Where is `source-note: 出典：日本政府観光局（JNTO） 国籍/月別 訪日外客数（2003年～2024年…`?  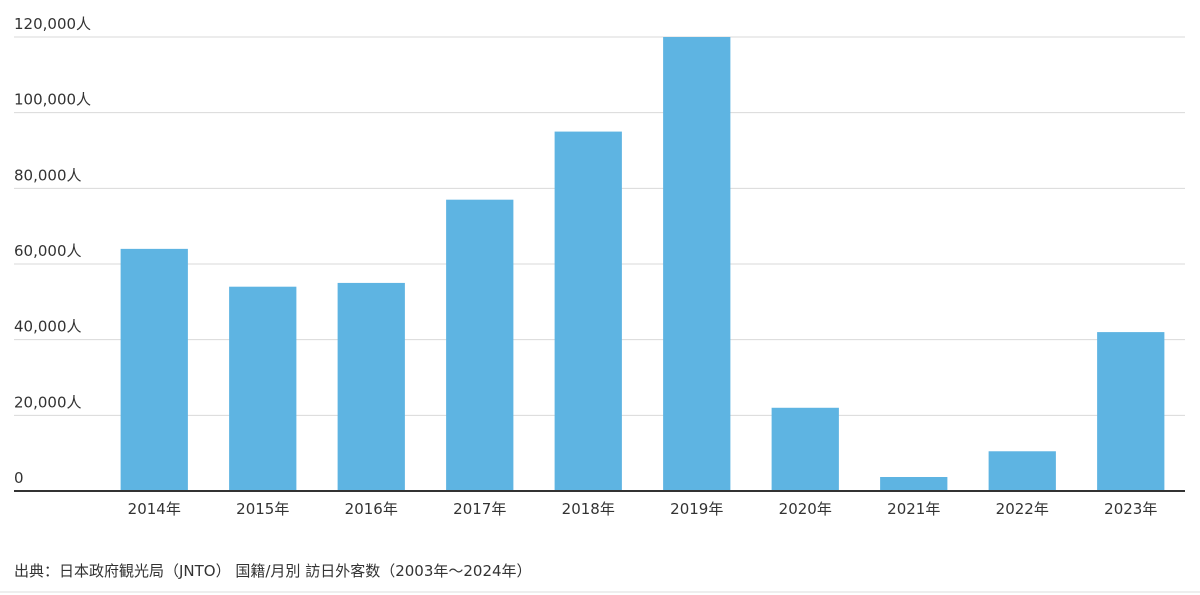 source-note: 出典：日本政府観光局（JNTO） 国籍/月別 訪日外客数（2003年～2024年… is located at coordinates (273, 571).